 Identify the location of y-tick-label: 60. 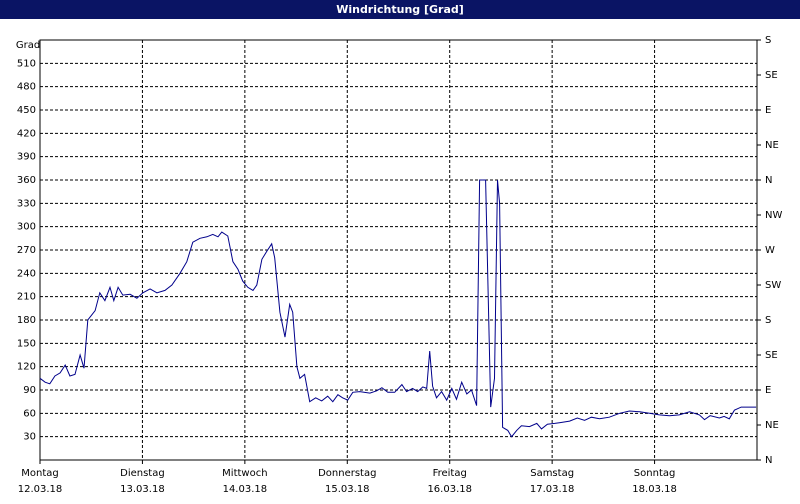
(29, 413).